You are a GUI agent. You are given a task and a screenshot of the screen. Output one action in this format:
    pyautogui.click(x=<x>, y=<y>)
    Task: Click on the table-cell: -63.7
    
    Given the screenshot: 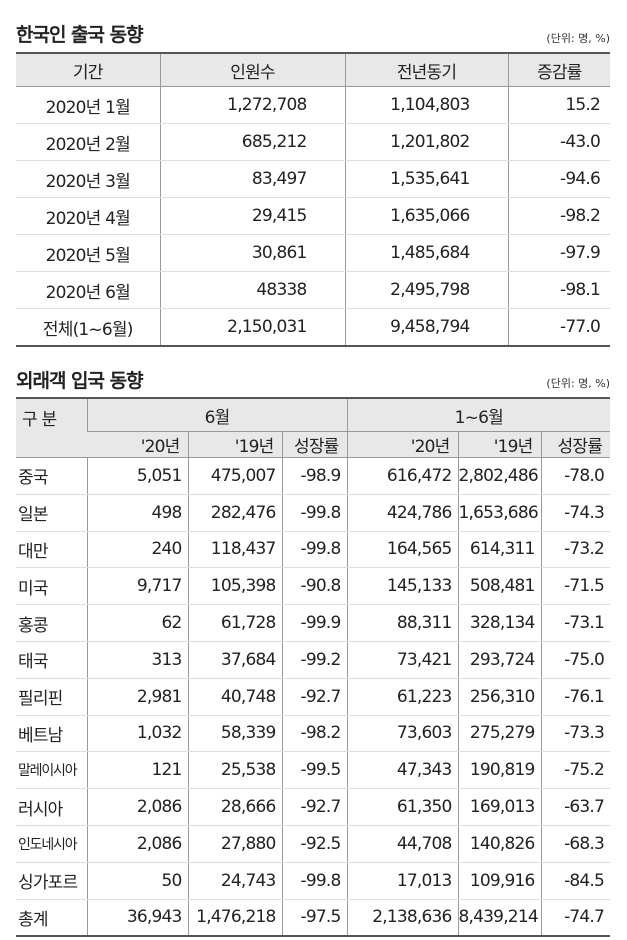 What is the action you would take?
    pyautogui.click(x=575, y=807)
    